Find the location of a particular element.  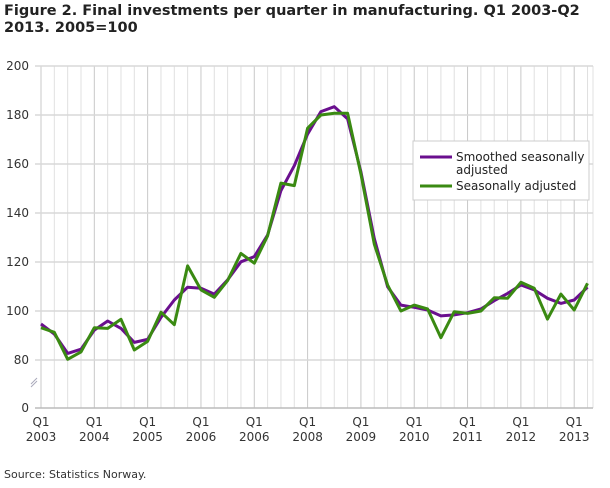

y-tick-label: 180 is located at coordinates (17, 115).